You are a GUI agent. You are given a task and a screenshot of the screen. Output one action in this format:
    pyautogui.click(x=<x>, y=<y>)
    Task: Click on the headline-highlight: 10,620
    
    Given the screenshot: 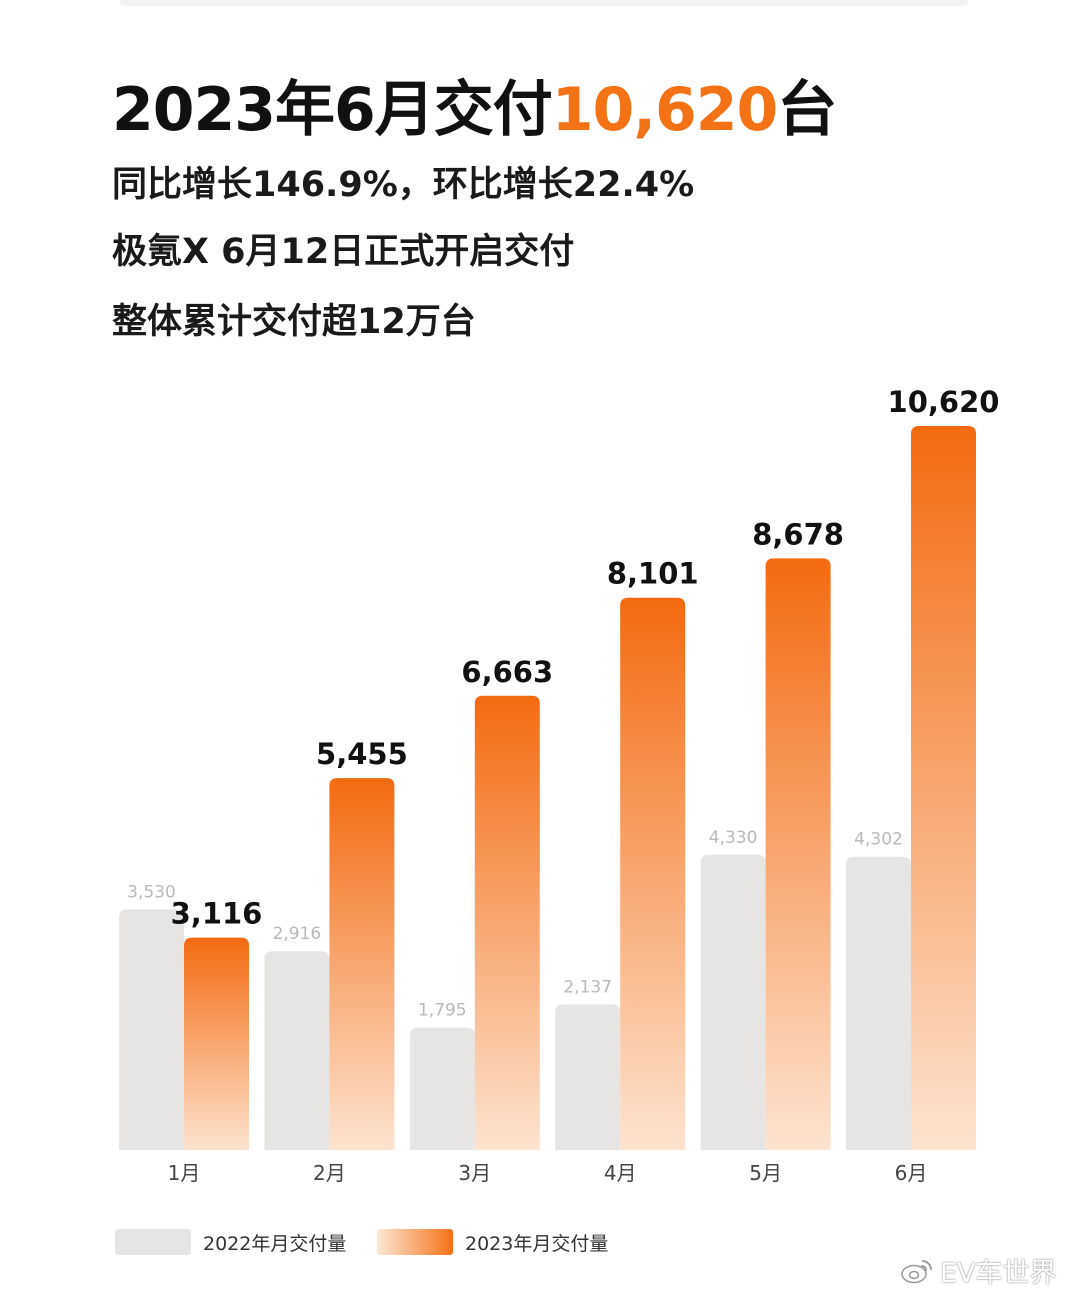 What is the action you would take?
    pyautogui.click(x=665, y=110)
    